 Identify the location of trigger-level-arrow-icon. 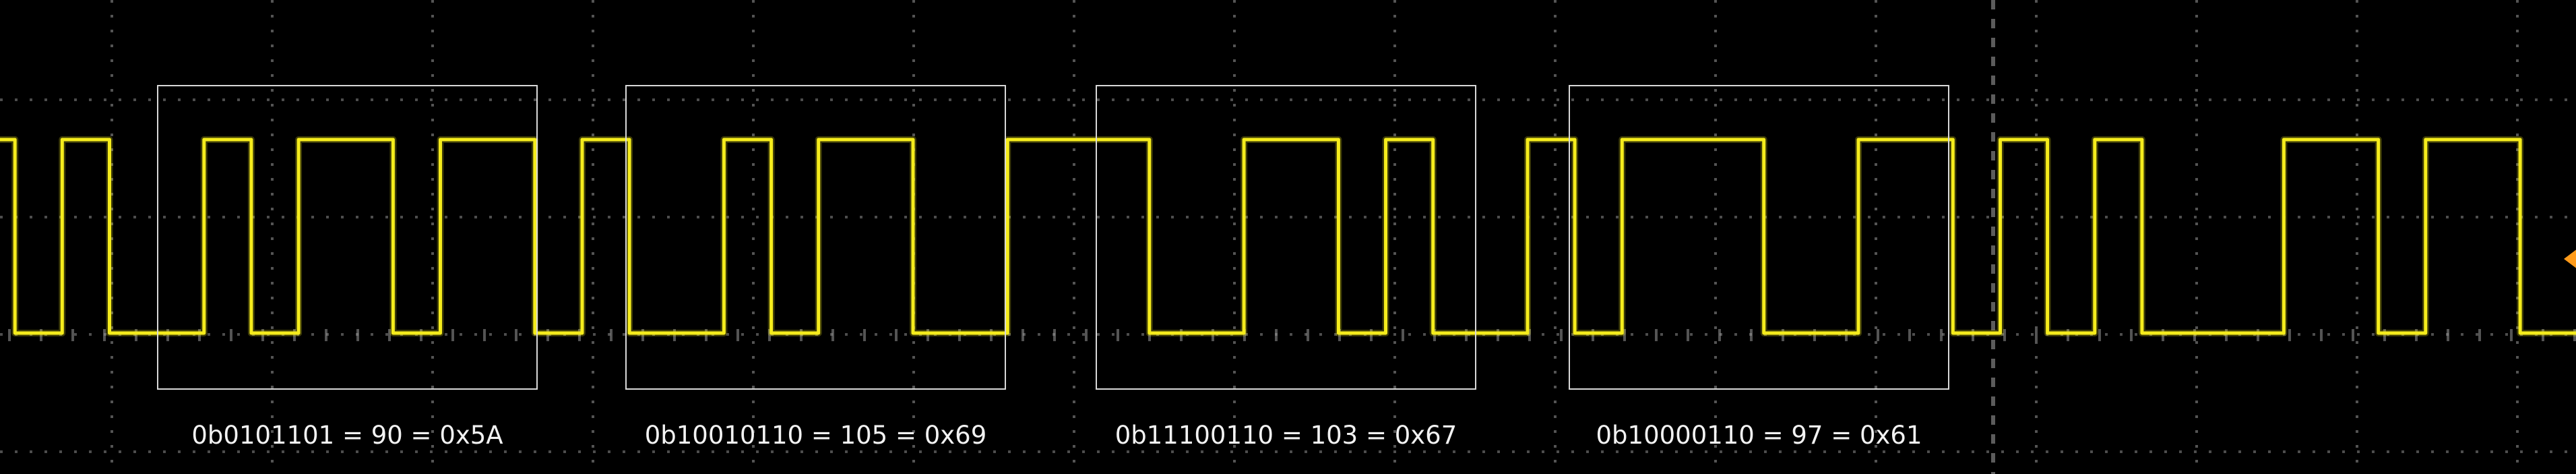
(2570, 259).